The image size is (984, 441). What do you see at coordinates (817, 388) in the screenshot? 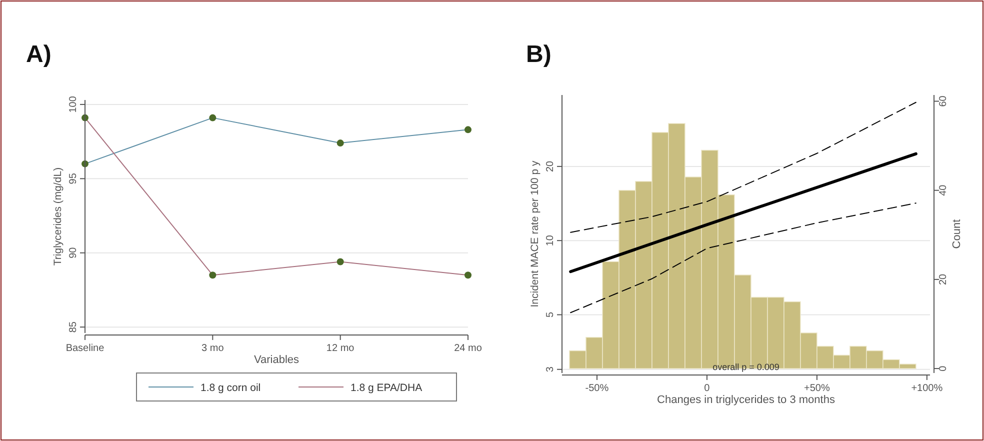
I see `x-tick-label: +50%` at bounding box center [817, 388].